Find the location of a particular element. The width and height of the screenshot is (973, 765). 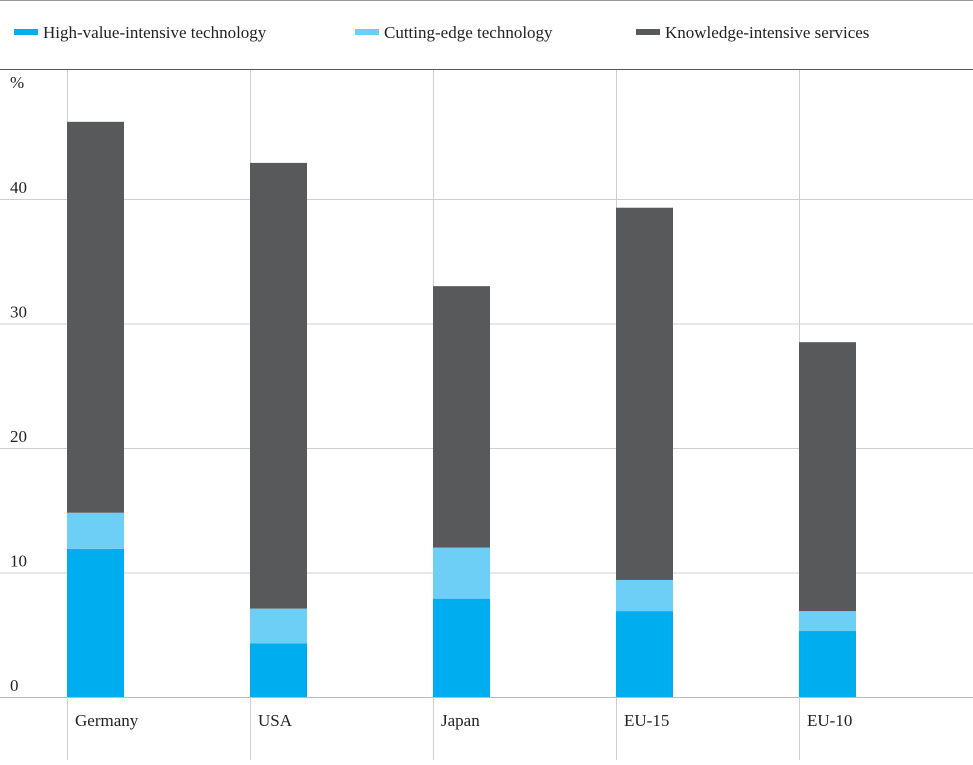

y-axis: % 0 10 20 30 40 is located at coordinates (18, 384).